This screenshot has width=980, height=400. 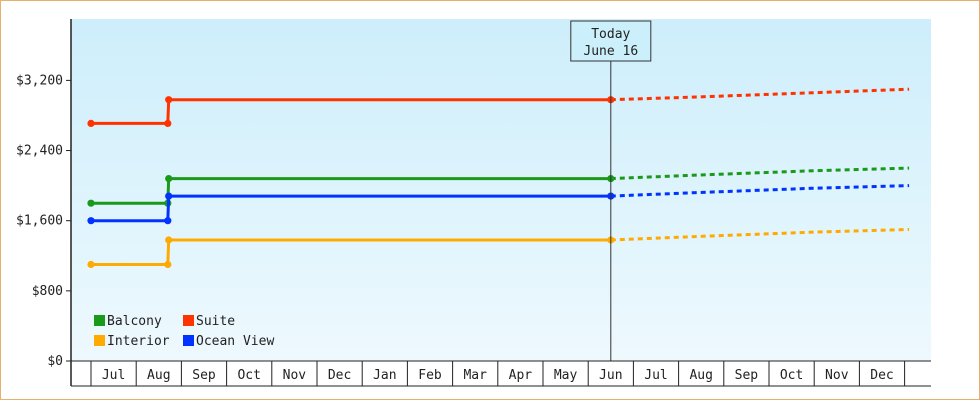 I want to click on x-tick-label: May, so click(x=566, y=375).